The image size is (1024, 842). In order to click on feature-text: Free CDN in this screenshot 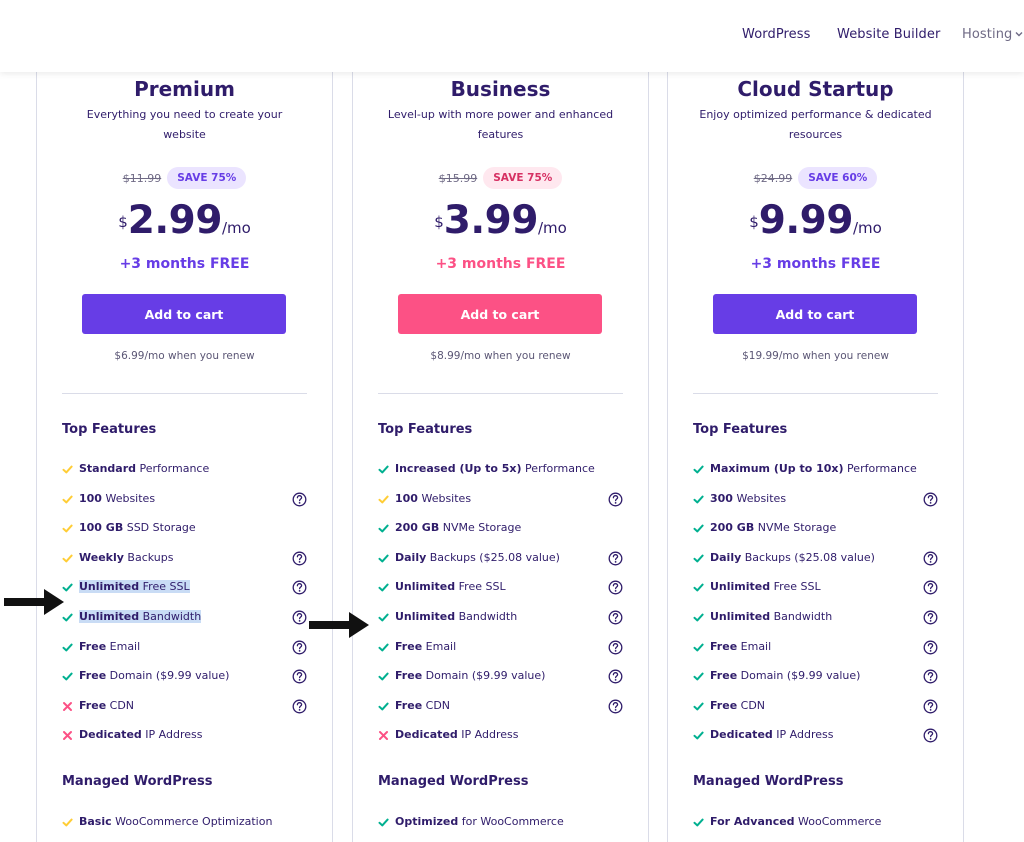, I will do `click(737, 705)`.